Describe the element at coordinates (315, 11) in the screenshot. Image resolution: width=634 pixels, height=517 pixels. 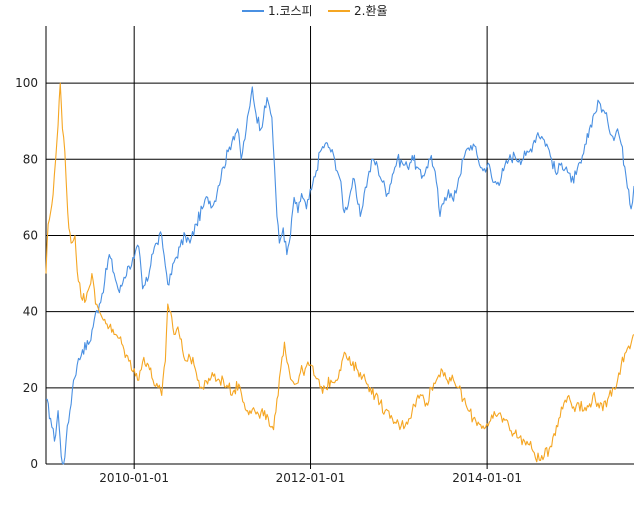
I see `legend: 1.코스피 2.환율` at that location.